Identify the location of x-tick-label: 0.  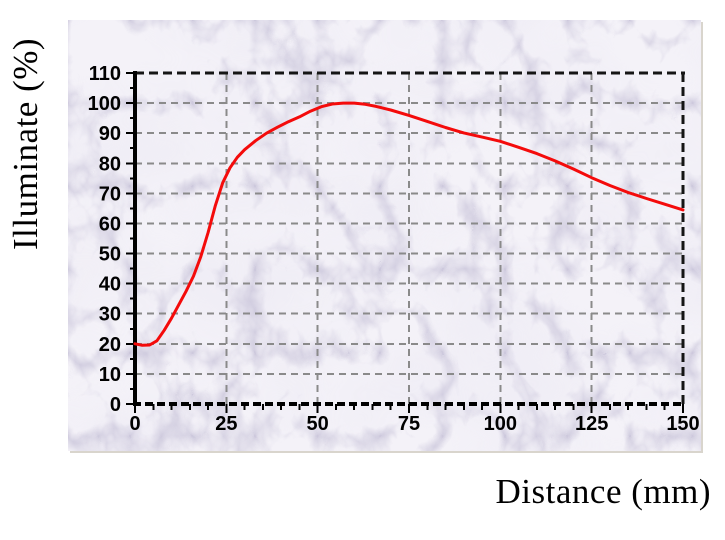
(134, 424).